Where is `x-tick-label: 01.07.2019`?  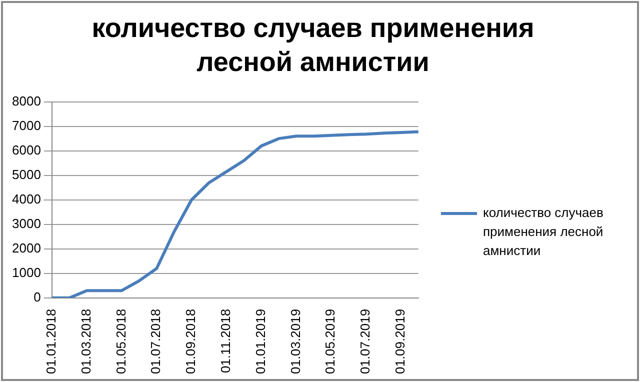
x-tick-label: 01.07.2019 is located at coordinates (365, 341).